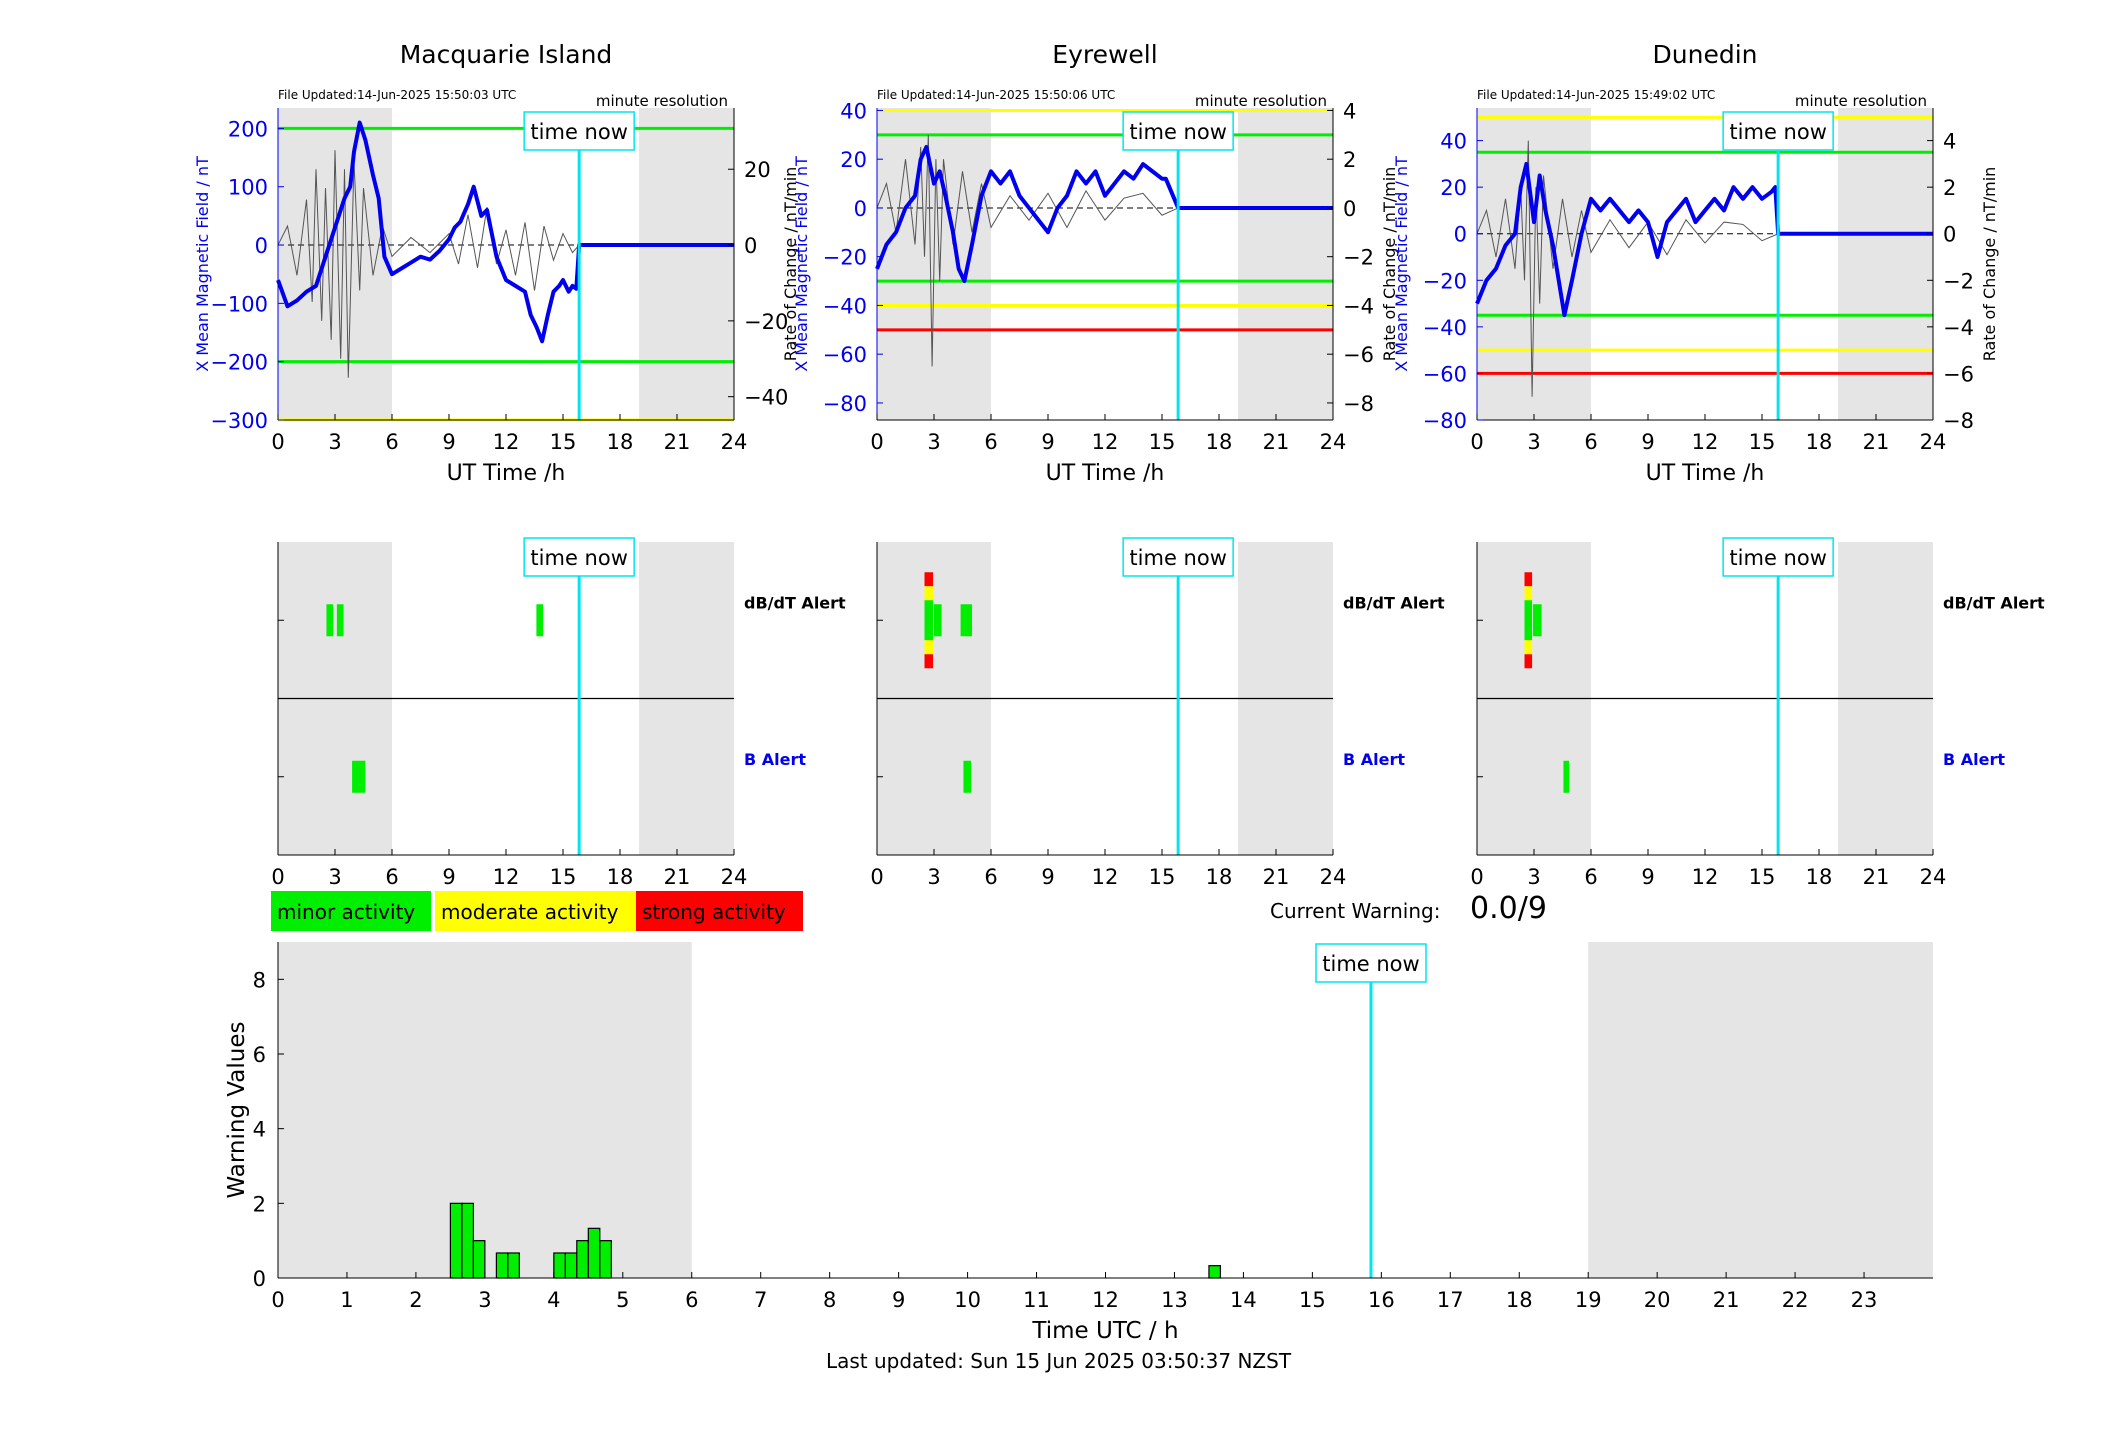 This screenshot has height=1441, width=2117. Describe the element at coordinates (1177, 558) in the screenshot. I see `time-now-label: time now` at that location.